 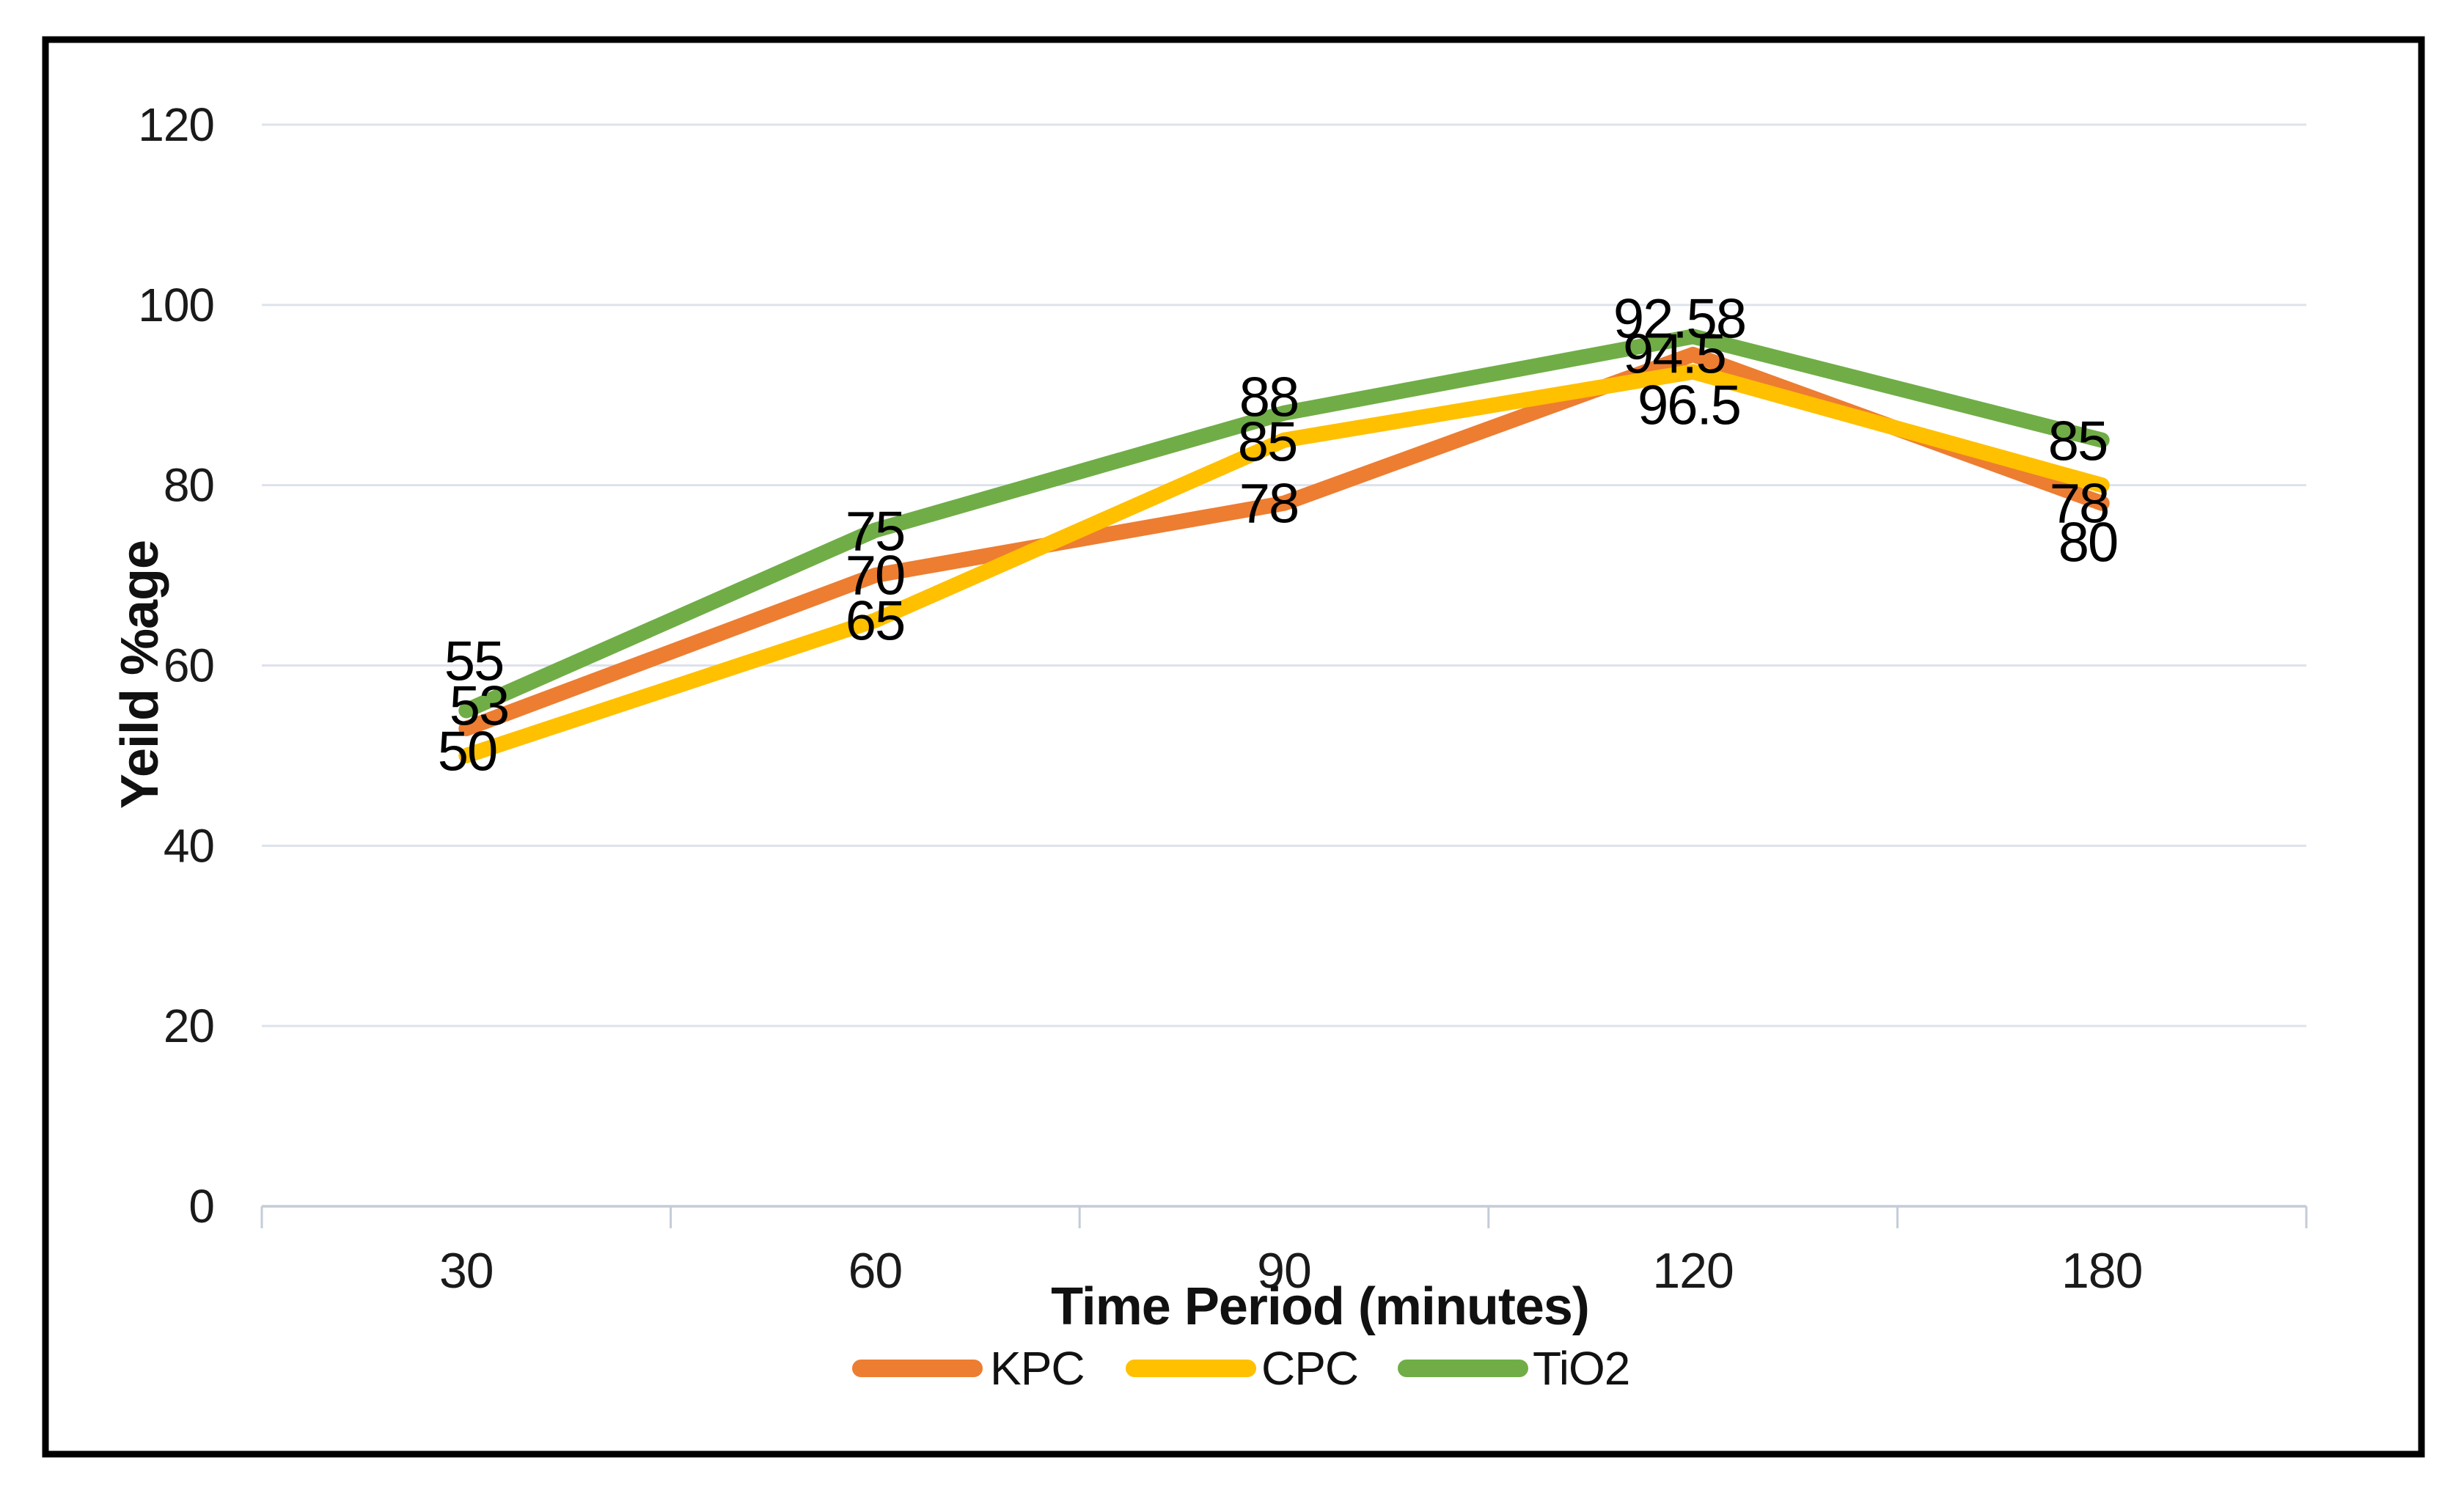 What do you see at coordinates (189, 1025) in the screenshot?
I see `y-axis-tick-label: 20` at bounding box center [189, 1025].